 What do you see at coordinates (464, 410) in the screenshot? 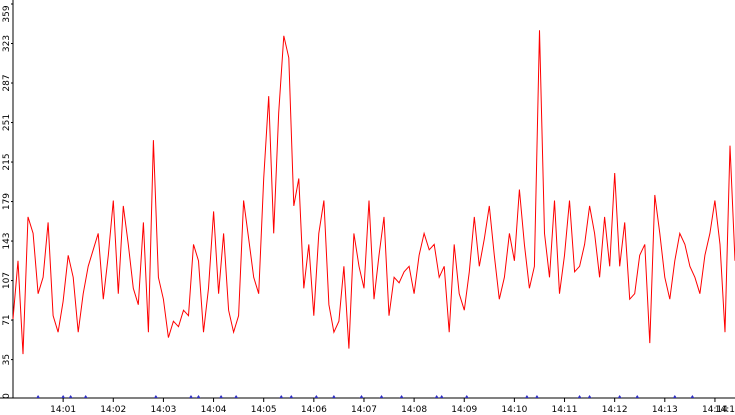
I see `x-tick-label: 14:09` at bounding box center [464, 410].